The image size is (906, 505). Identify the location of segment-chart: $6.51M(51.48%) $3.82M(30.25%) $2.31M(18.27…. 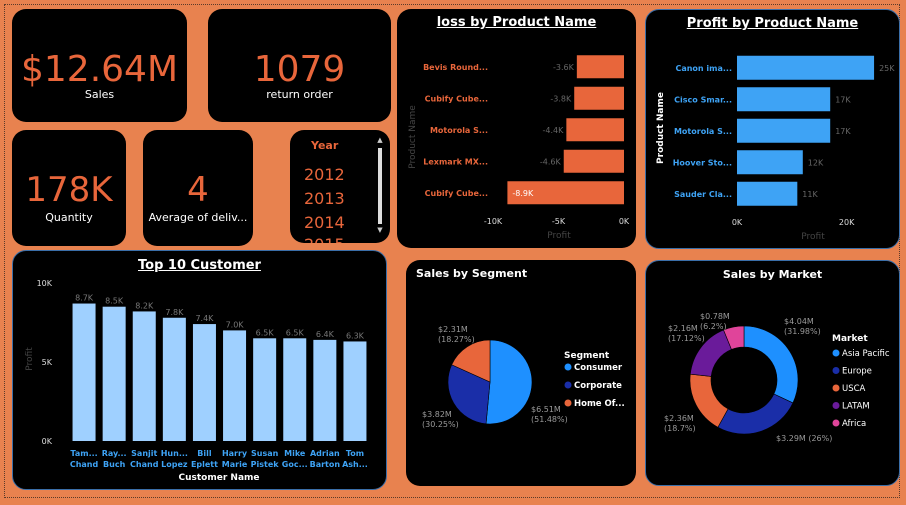
(523, 377).